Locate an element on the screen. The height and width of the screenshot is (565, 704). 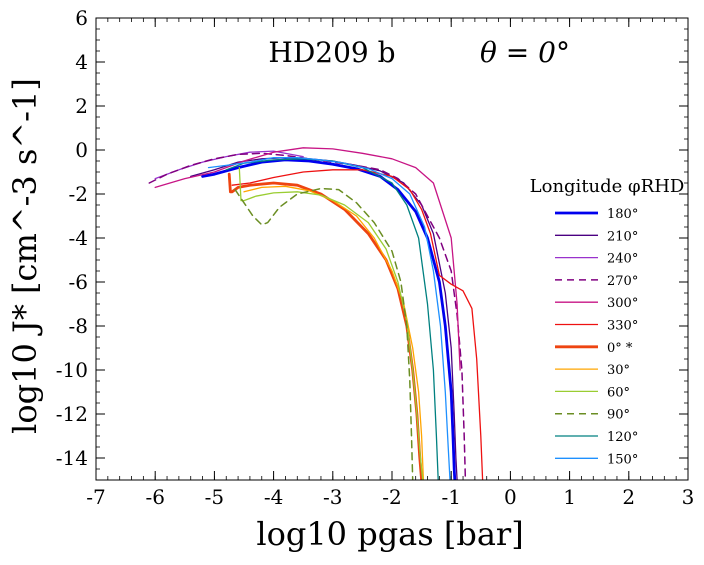
x-tick-label: -2 is located at coordinates (391, 497).